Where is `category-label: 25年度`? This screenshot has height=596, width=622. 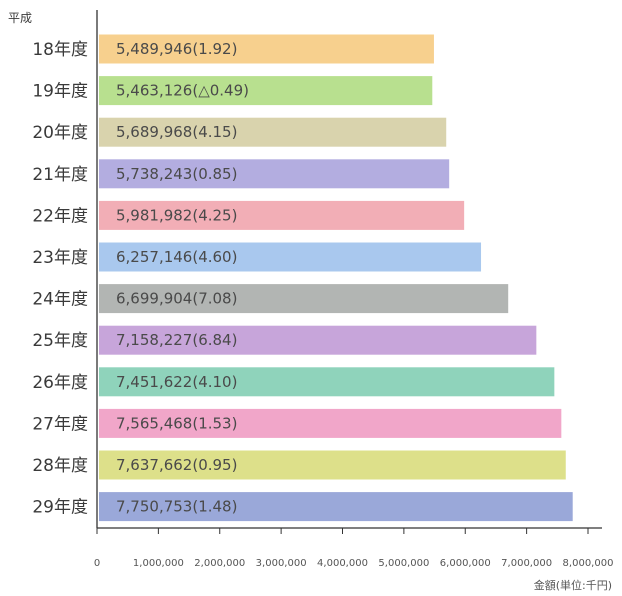
category-label: 25年度 is located at coordinates (60, 341).